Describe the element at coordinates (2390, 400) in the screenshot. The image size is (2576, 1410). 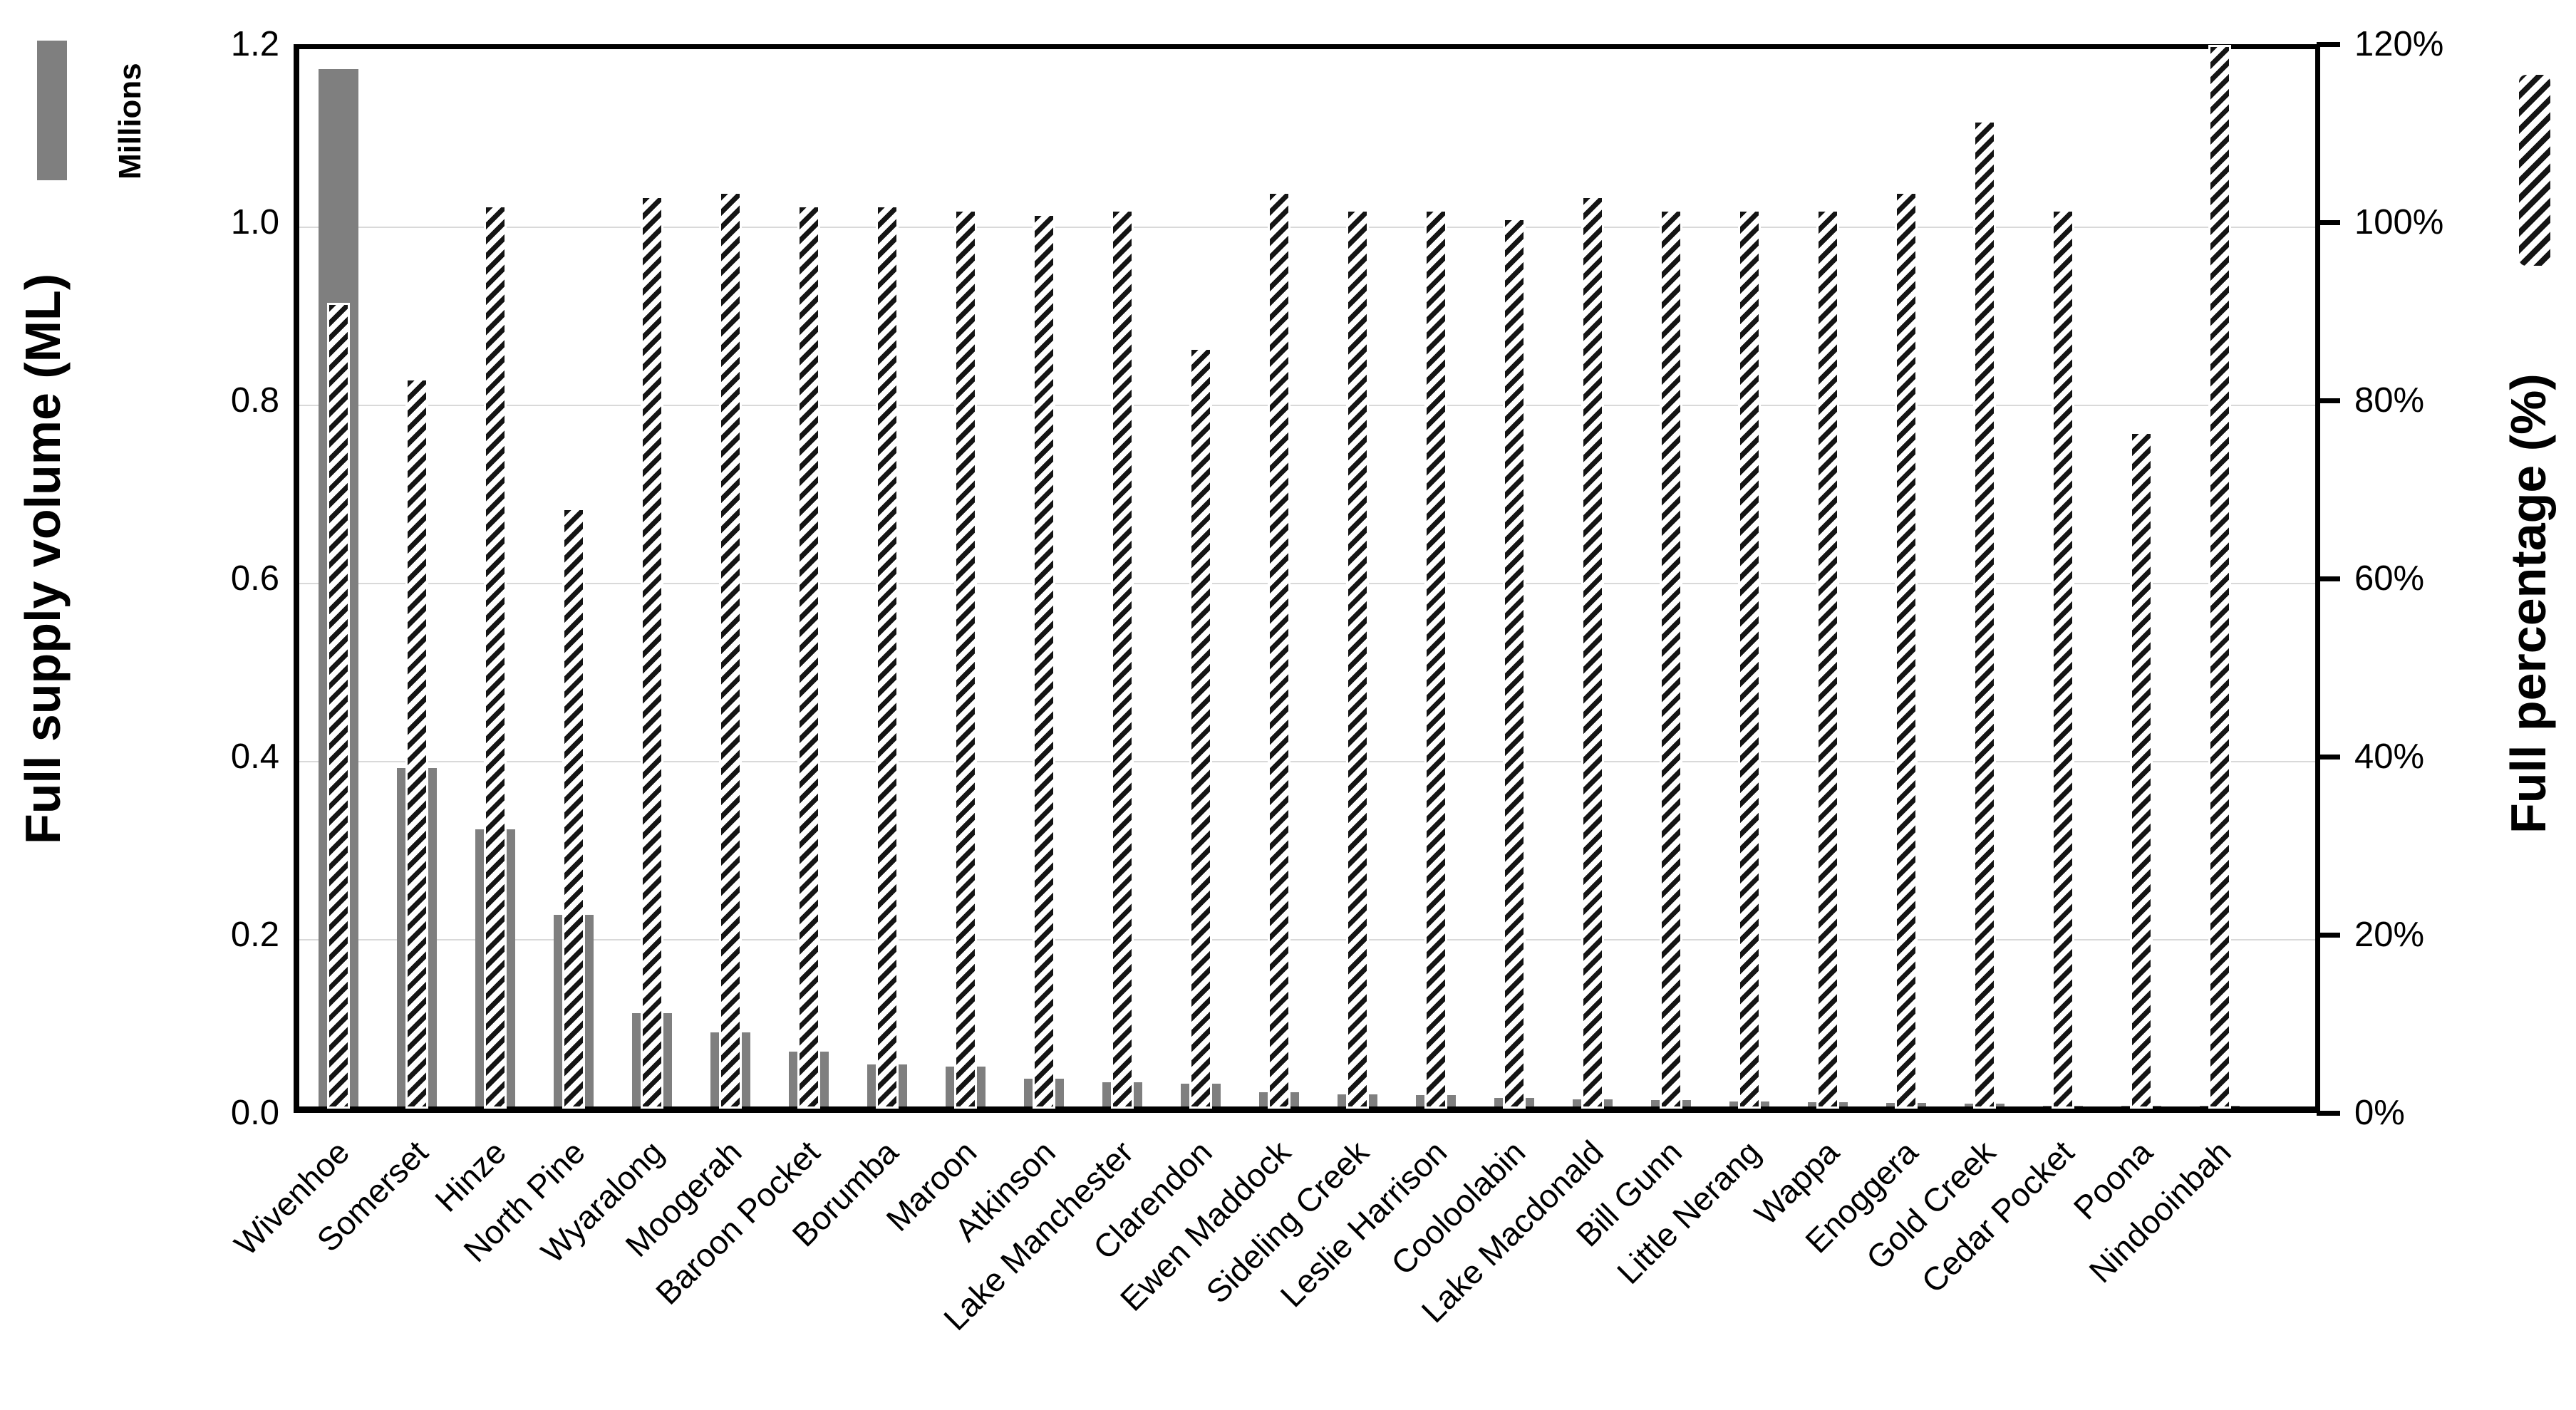
I see `y-axis-tick-label-right: 80%` at that location.